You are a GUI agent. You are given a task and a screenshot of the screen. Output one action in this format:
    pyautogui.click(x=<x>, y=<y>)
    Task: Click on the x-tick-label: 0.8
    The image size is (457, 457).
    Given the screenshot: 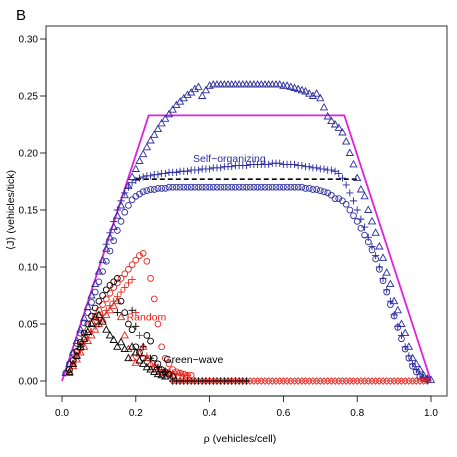 What is the action you would take?
    pyautogui.click(x=357, y=413)
    